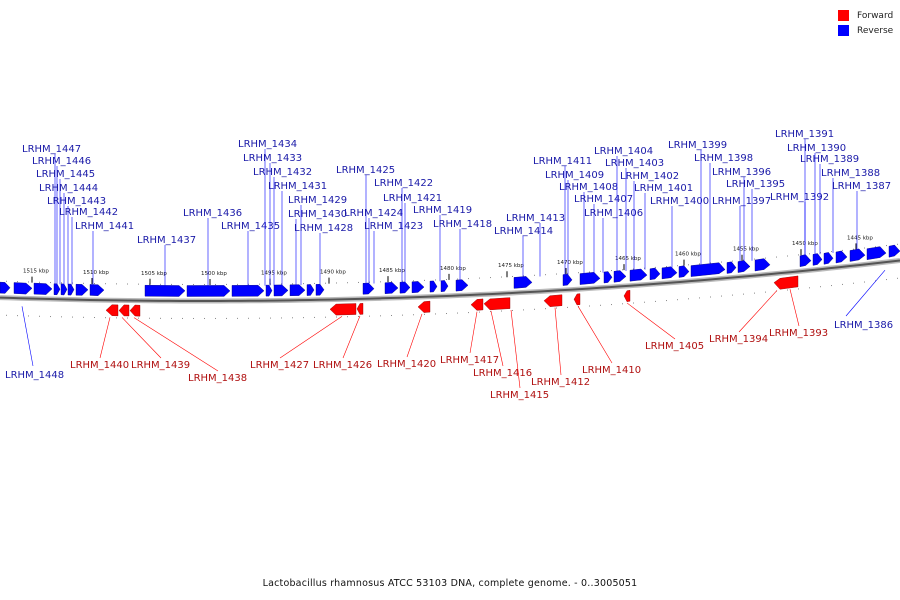  I want to click on gene-label-lrhm-1398: LRHM_1398, so click(723, 158).